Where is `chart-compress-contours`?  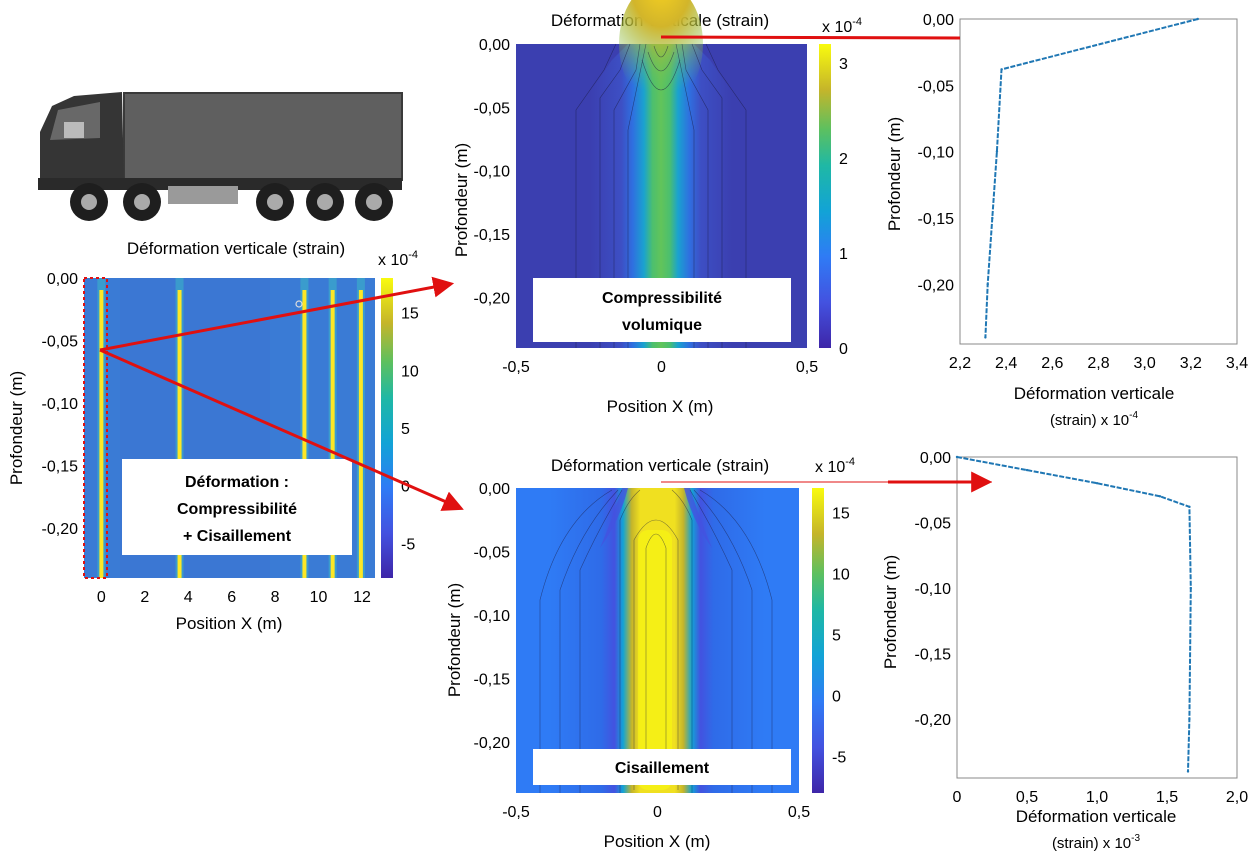 chart-compress-contours is located at coordinates (661, 195).